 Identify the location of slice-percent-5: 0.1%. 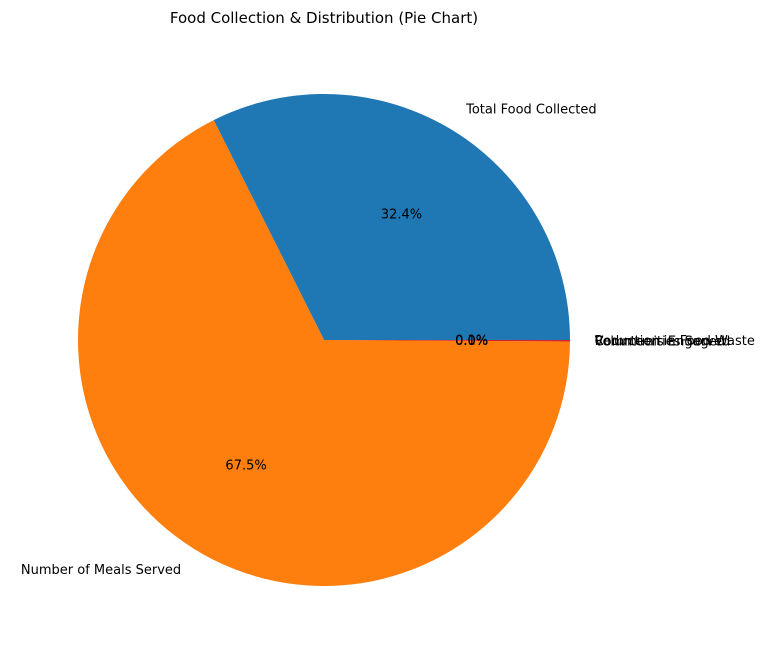
(471, 340).